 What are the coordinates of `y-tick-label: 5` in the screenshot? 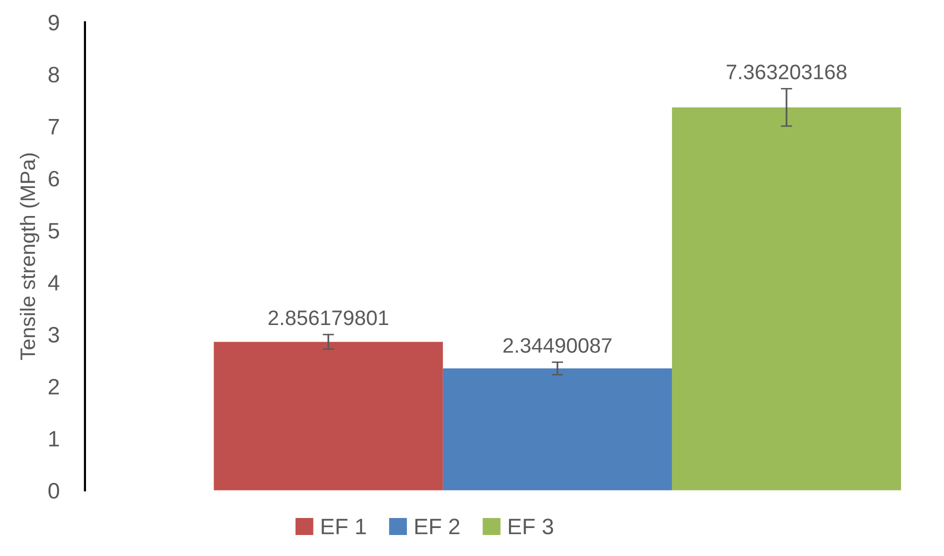 It's located at (54, 231).